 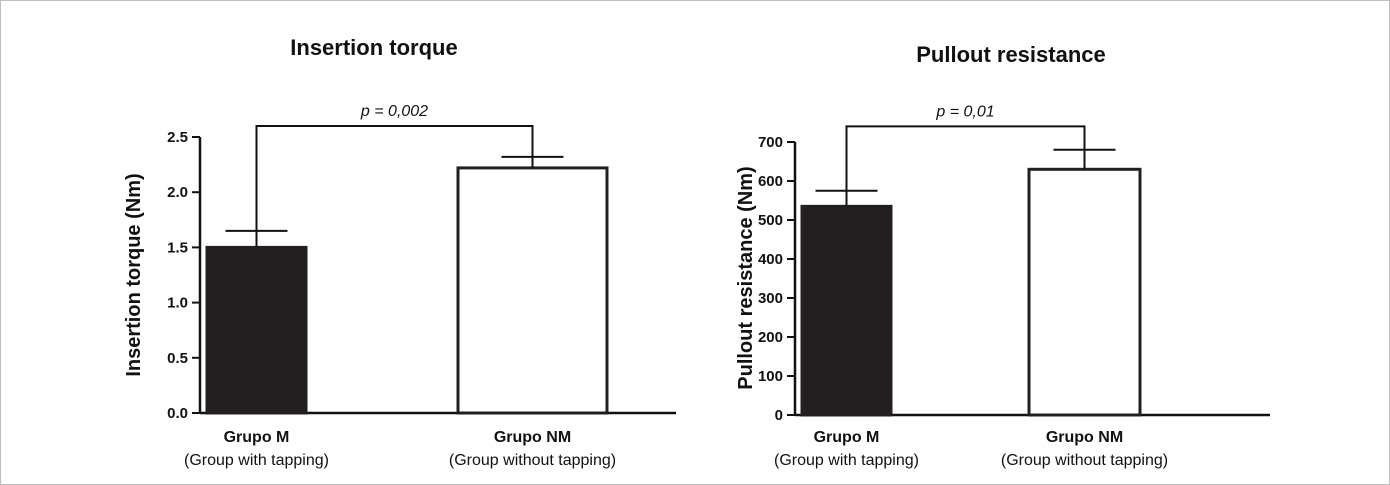 I want to click on chart-title-2: Pullout resistance, so click(x=1011, y=54).